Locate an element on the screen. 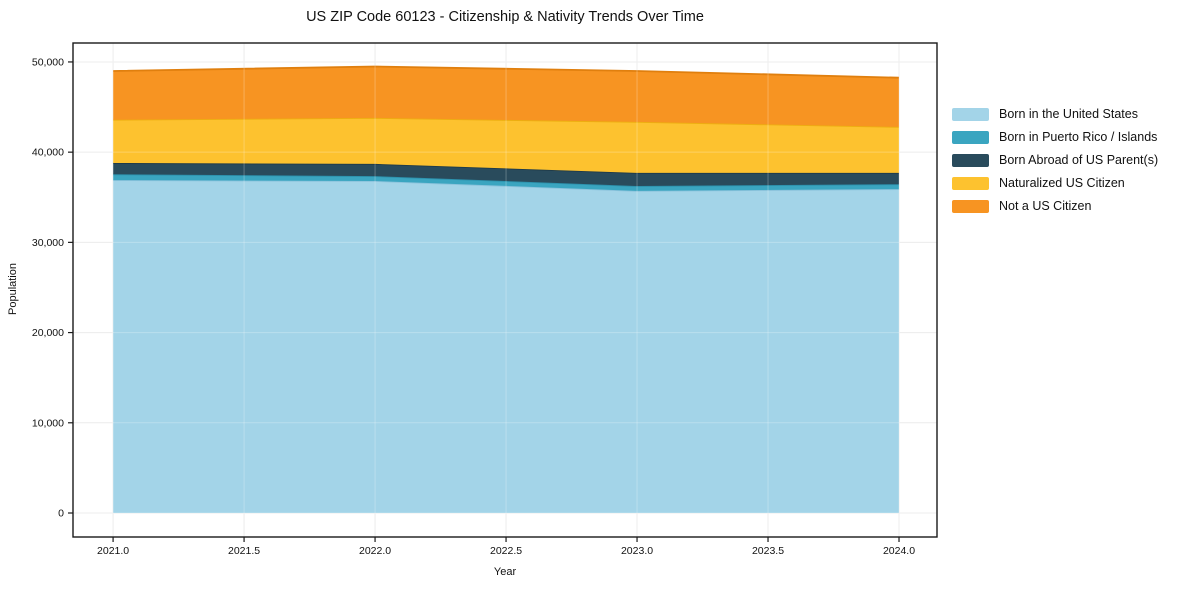  legend-item: Born in the United States is located at coordinates (1055, 114).